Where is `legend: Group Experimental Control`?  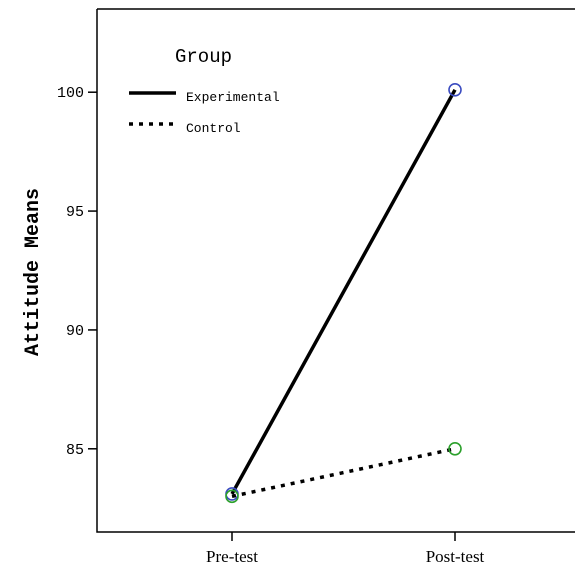 legend: Group Experimental Control is located at coordinates (204, 91).